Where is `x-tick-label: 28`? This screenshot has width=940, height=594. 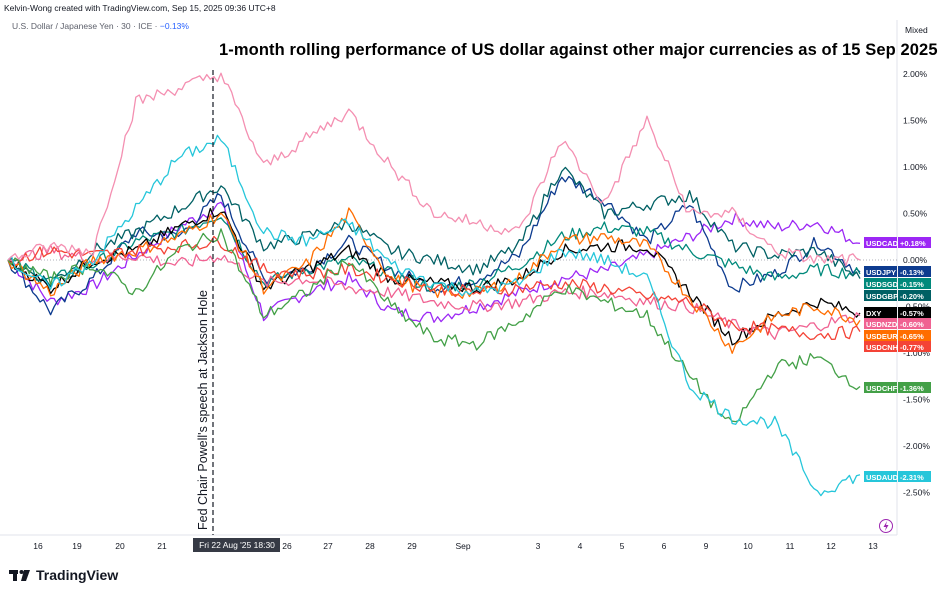
x-tick-label: 28 is located at coordinates (370, 546).